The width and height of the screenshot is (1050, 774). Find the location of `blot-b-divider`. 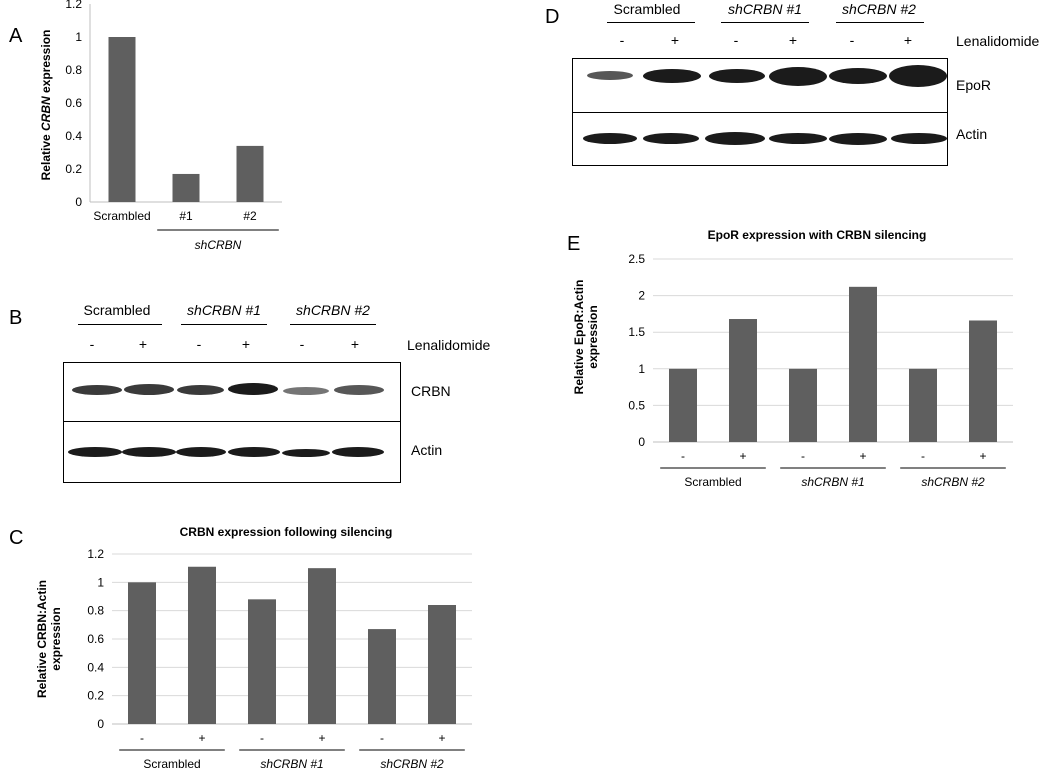

blot-b-divider is located at coordinates (232, 421).